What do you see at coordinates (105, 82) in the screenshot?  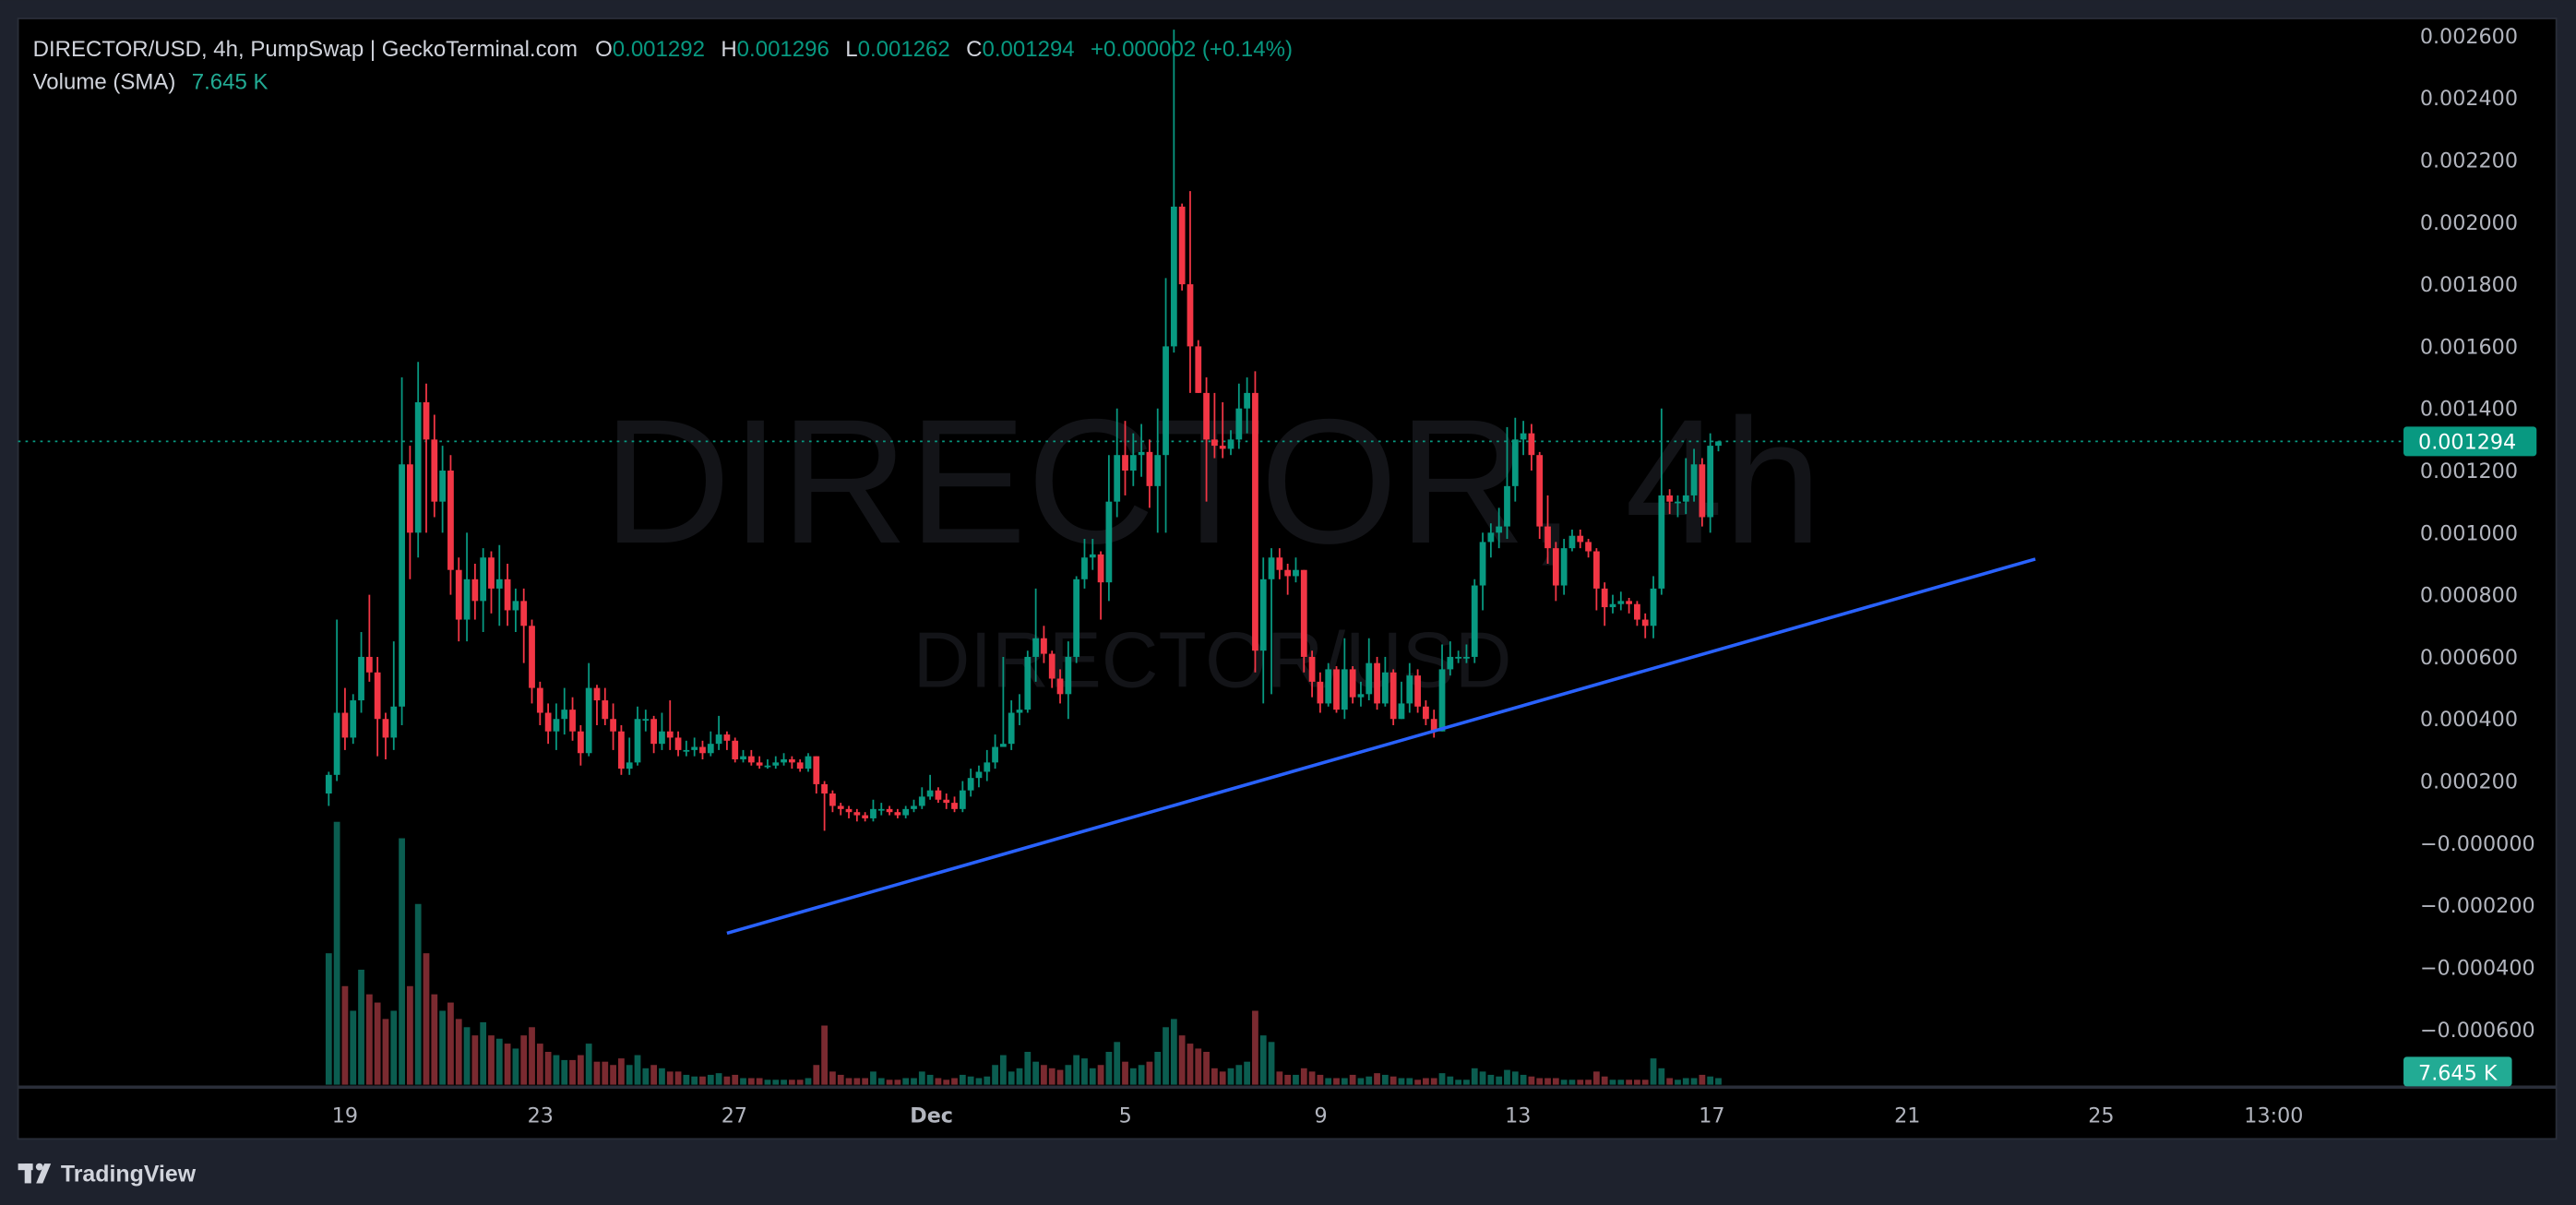 I see `volume-indicator-label: Volume (SMA)` at bounding box center [105, 82].